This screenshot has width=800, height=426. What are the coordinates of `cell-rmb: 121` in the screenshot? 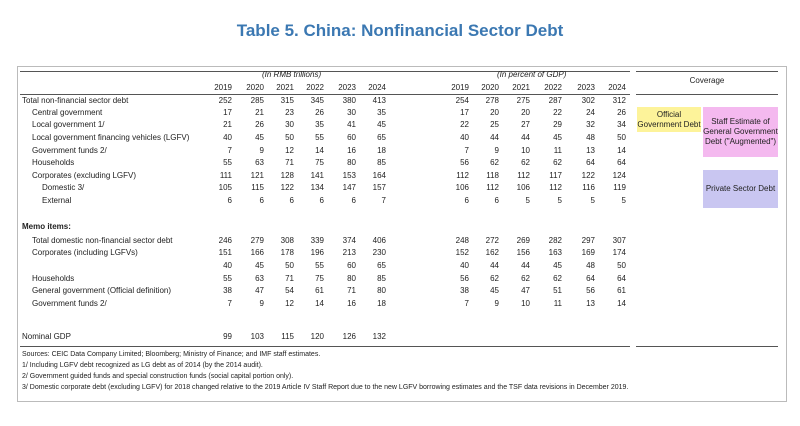 It's located at (257, 175).